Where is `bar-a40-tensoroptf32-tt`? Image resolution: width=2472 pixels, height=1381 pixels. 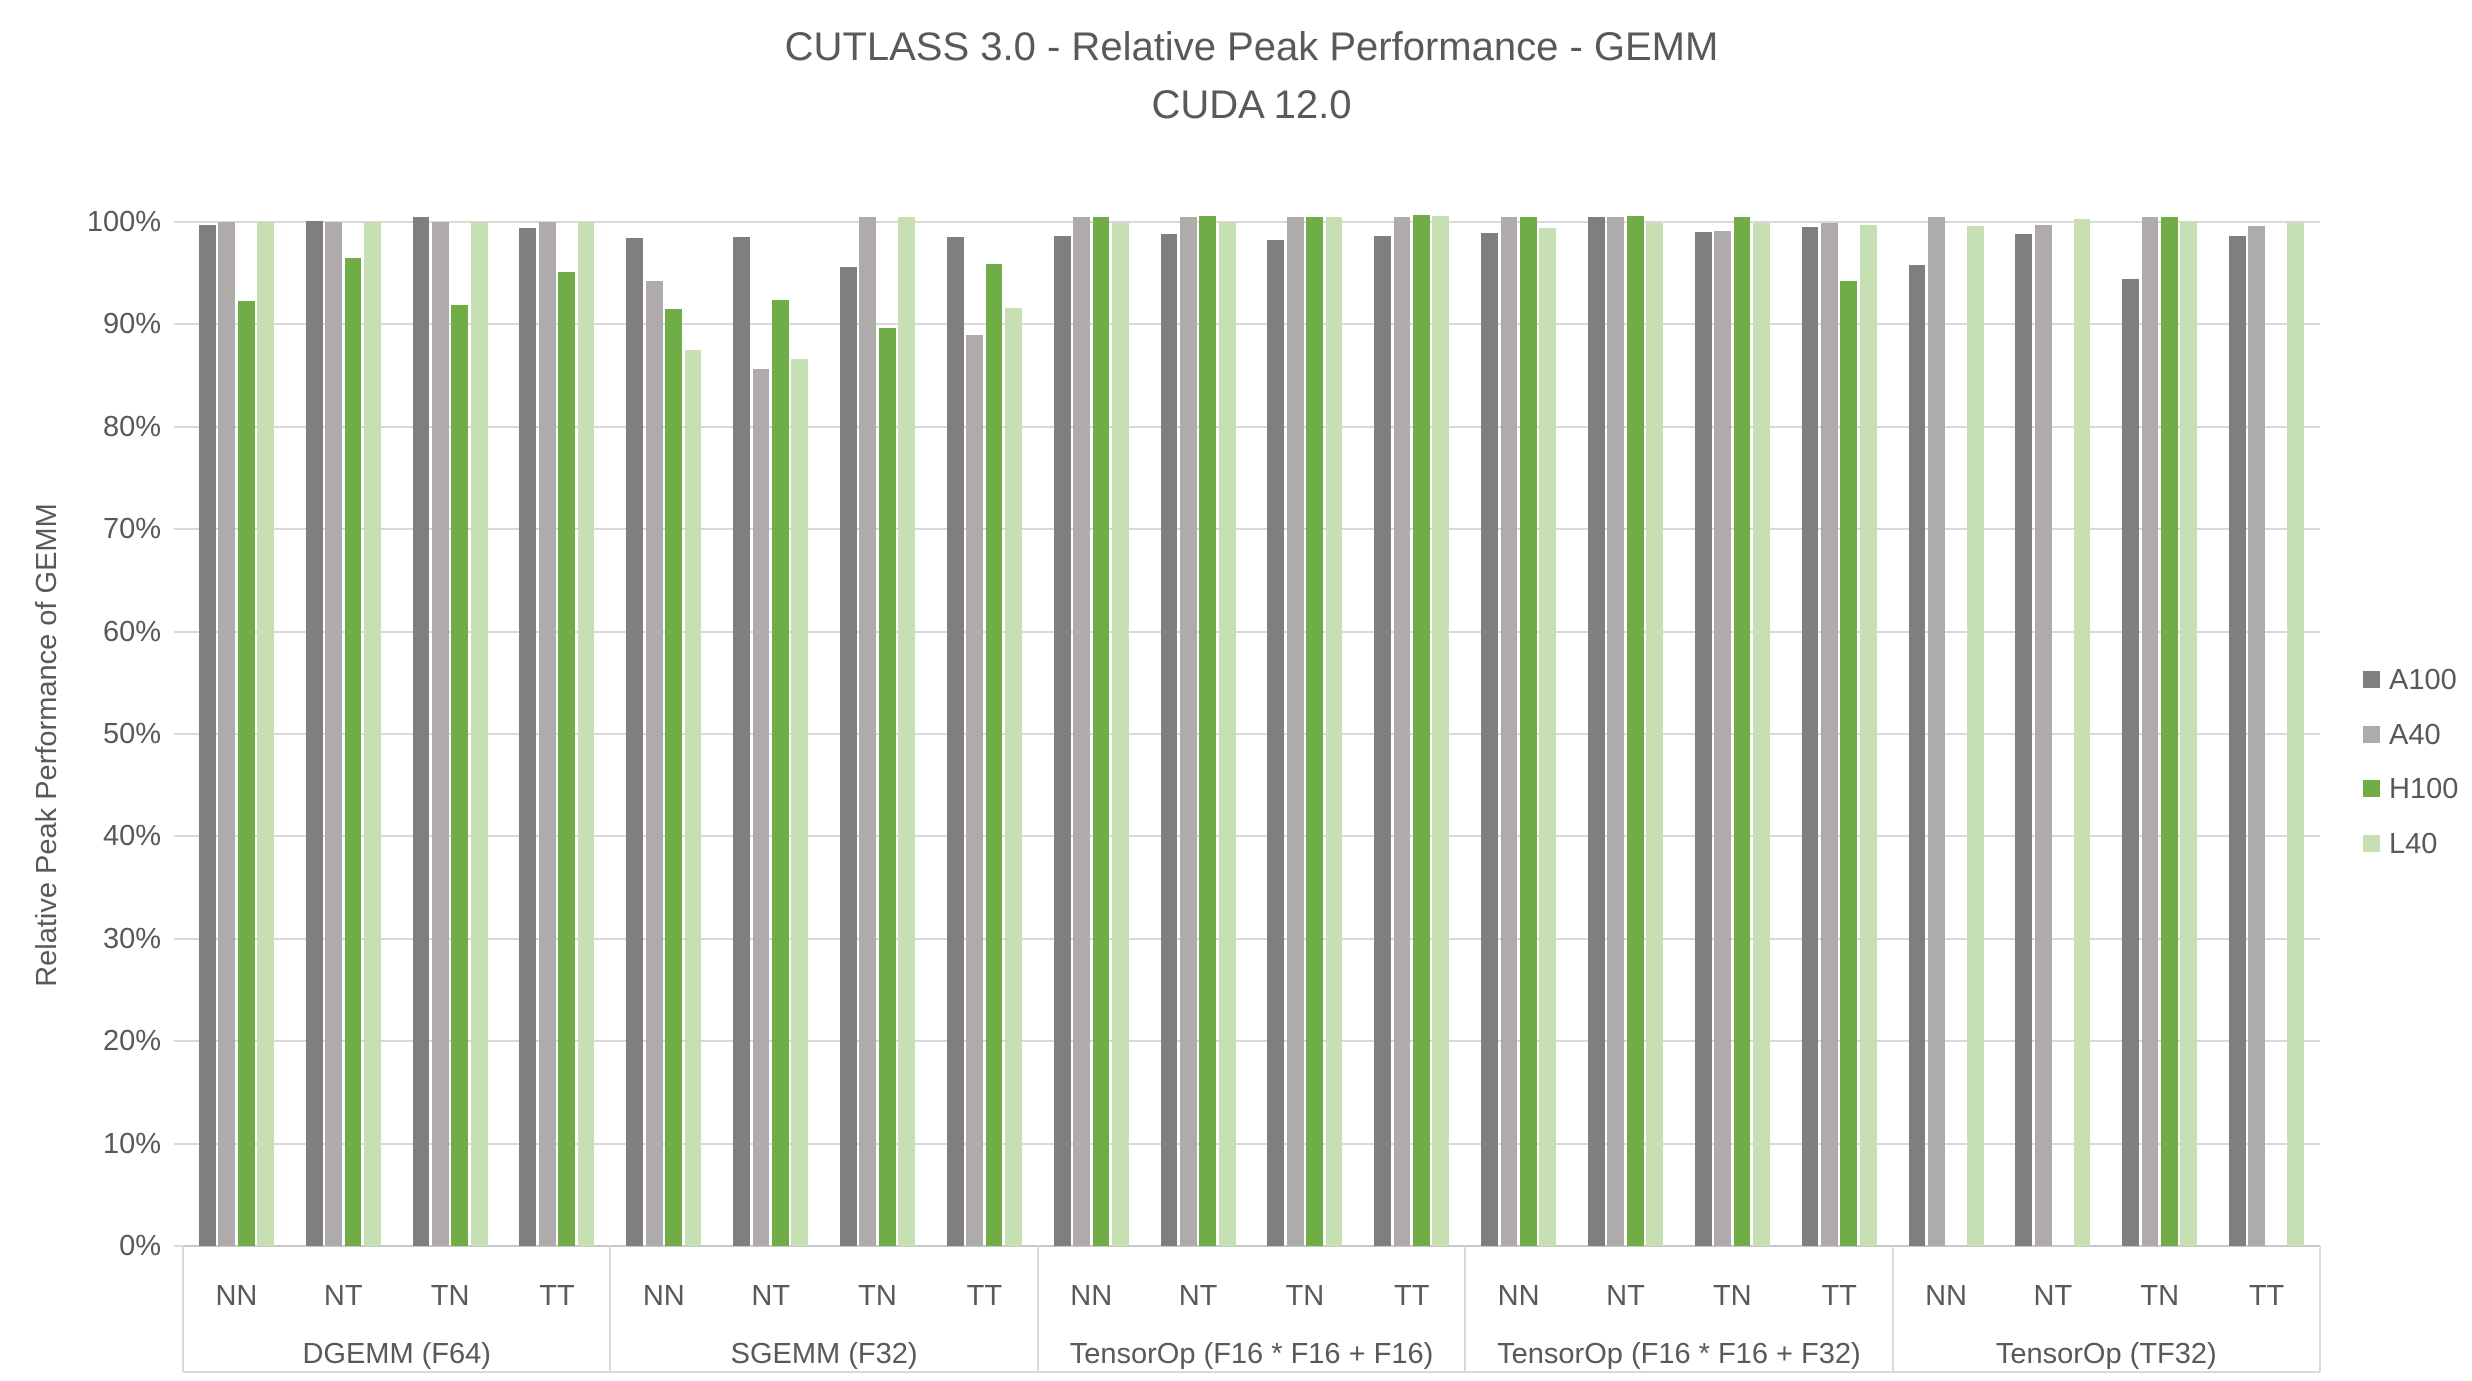
bar-a40-tensoroptf32-tt is located at coordinates (2257, 736).